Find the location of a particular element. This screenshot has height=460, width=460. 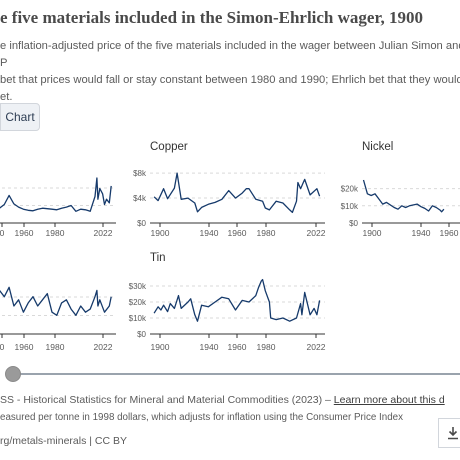

y-tick-label: $30k is located at coordinates (138, 286).